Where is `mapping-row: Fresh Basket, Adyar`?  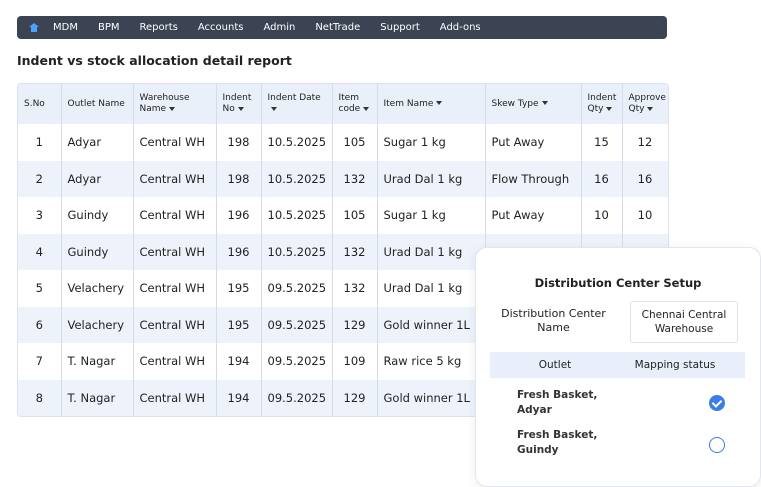
mapping-row: Fresh Basket, Adyar is located at coordinates (632, 403).